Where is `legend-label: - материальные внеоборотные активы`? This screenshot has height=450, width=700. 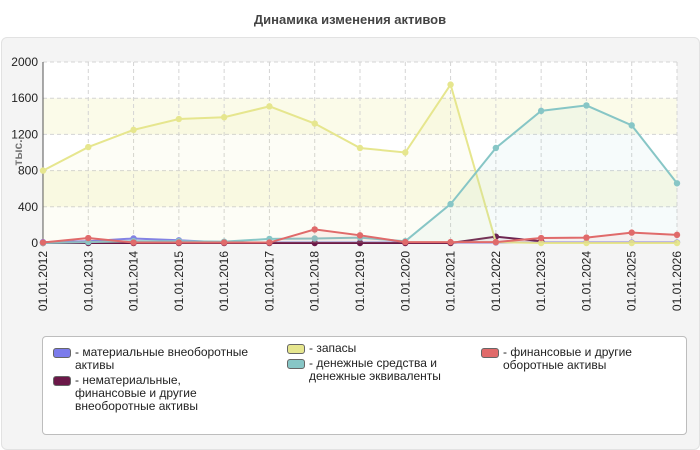
legend-label: - материальные внеоборотные активы is located at coordinates (161, 358).